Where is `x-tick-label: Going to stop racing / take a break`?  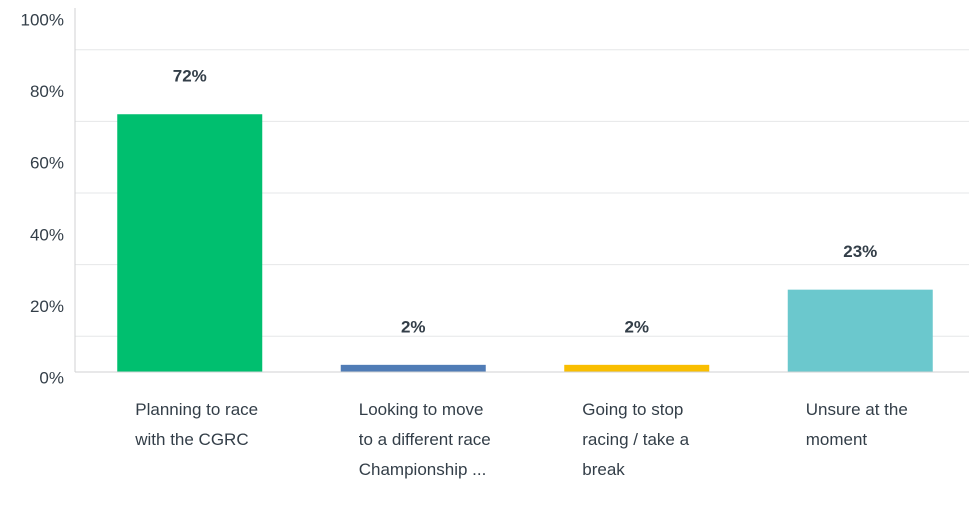
x-tick-label: Going to stop racing / take a break is located at coordinates (636, 439).